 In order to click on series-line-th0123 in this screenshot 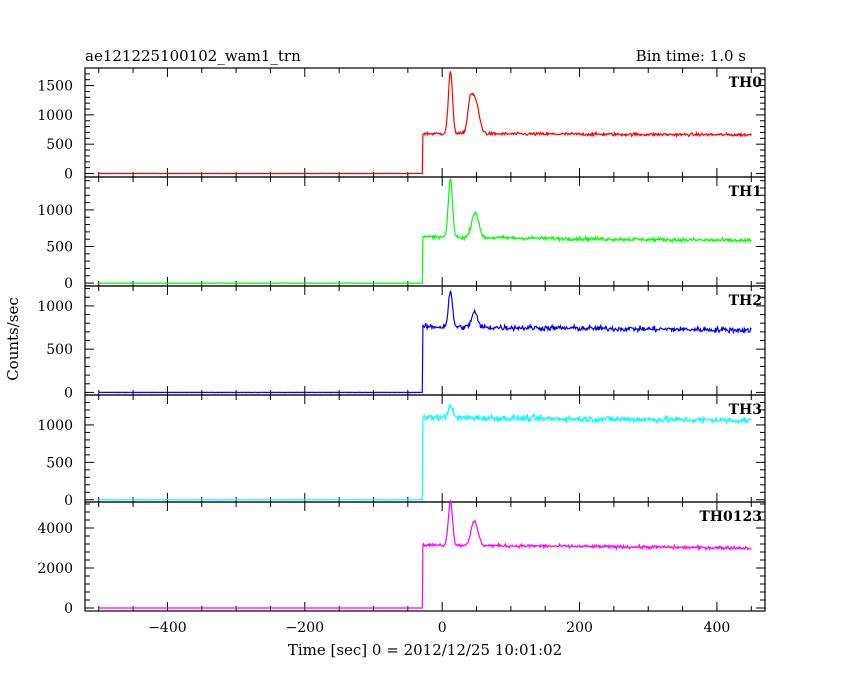, I will do `click(425, 554)`.